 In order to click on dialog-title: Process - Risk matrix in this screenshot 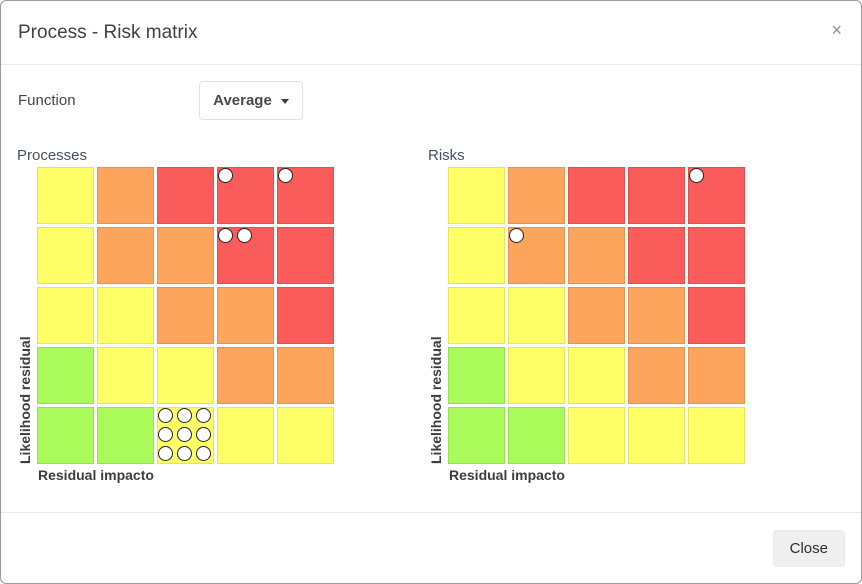, I will do `click(108, 32)`.